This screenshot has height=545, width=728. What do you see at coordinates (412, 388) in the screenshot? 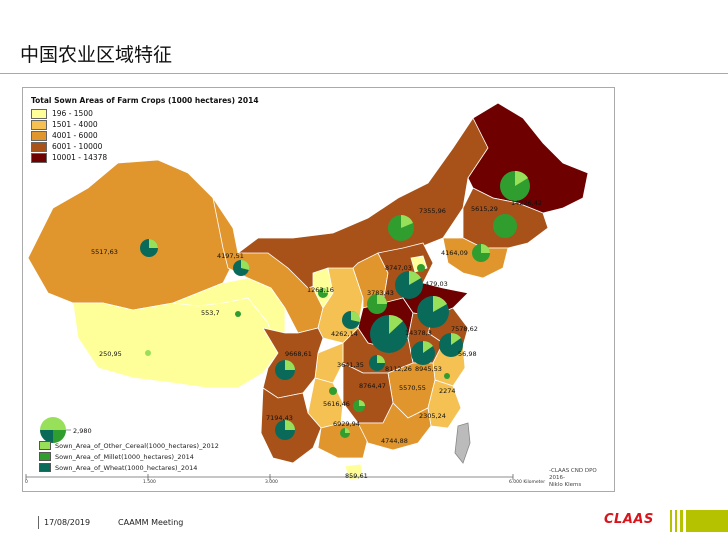
I see `label-jiangxi: 5570,55` at bounding box center [412, 388].